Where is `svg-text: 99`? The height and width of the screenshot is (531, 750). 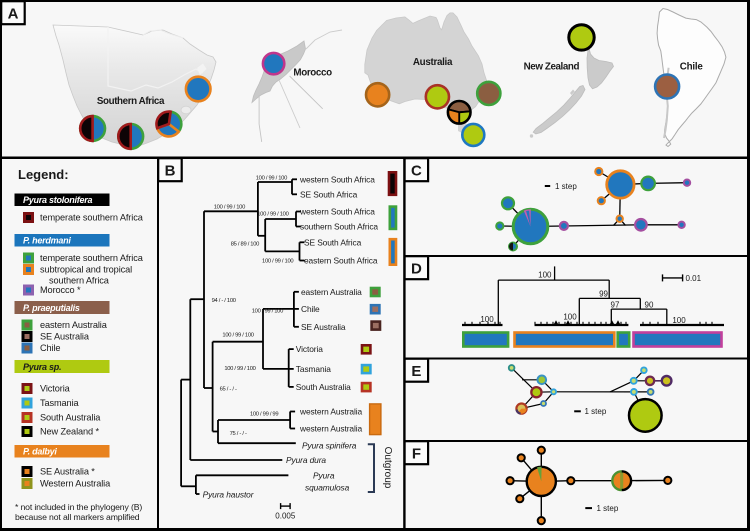 svg-text: 99 is located at coordinates (603, 294).